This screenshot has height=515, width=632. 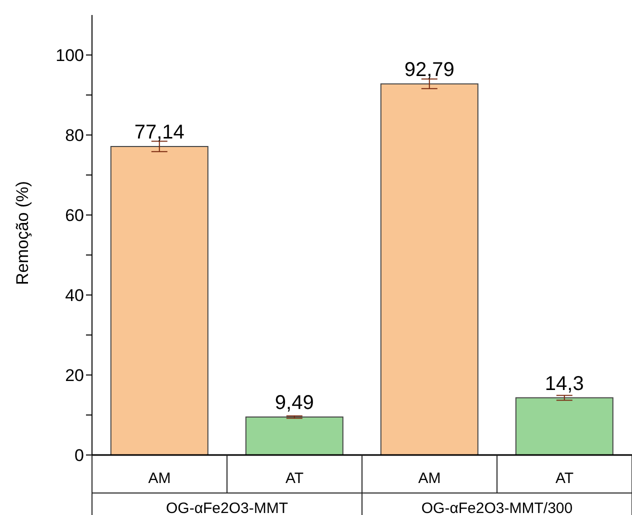 I want to click on y-tick-label: 60, so click(x=74, y=216).